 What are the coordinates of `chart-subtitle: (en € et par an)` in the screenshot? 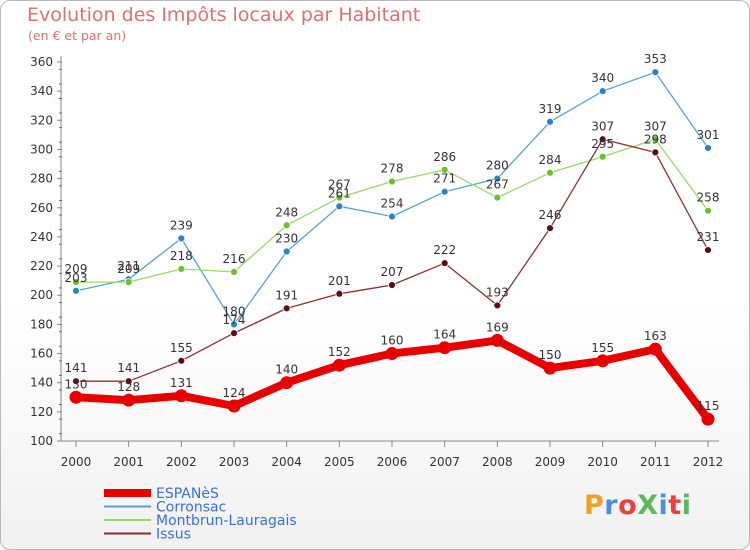 It's located at (77, 35).